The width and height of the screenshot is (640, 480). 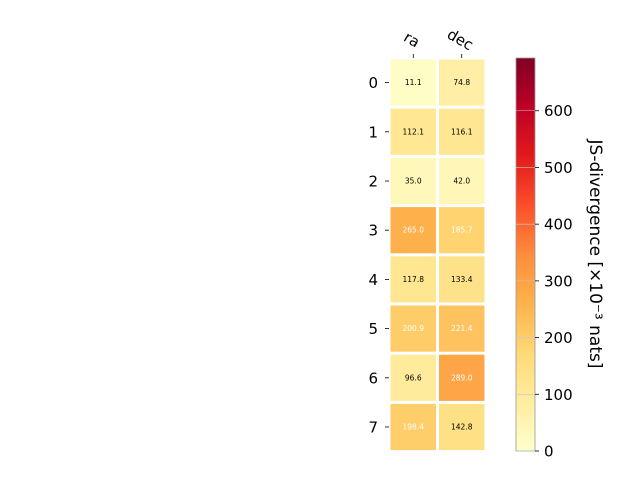 I want to click on colorbar-tick-label: 100, so click(x=558, y=395).